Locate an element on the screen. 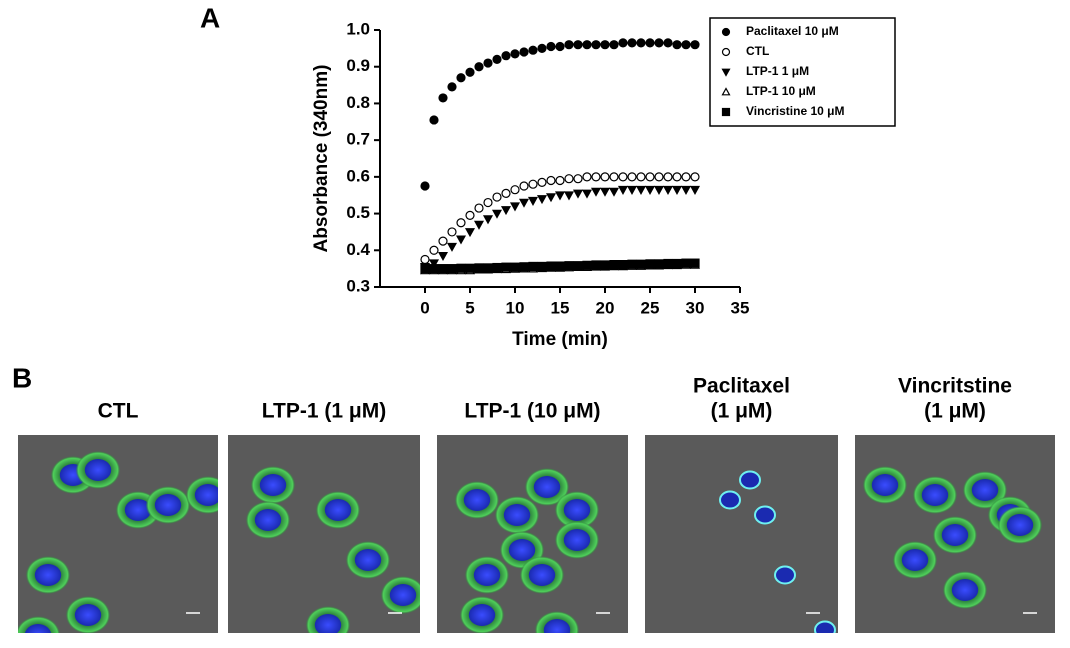 This screenshot has width=1070, height=648. panel-label: A is located at coordinates (210, 17).